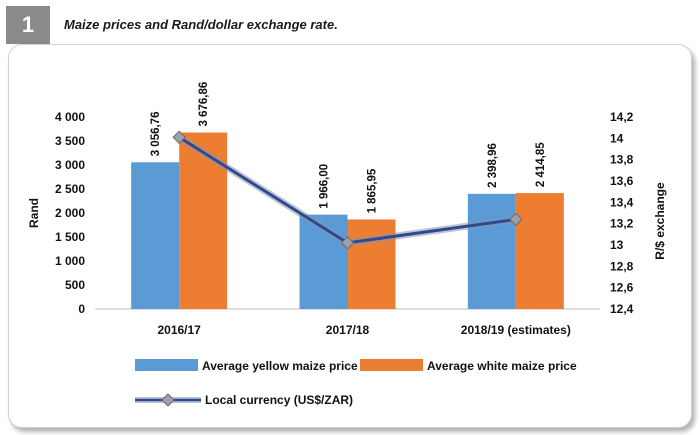  I want to click on y2-tick-label: 14, so click(617, 138).